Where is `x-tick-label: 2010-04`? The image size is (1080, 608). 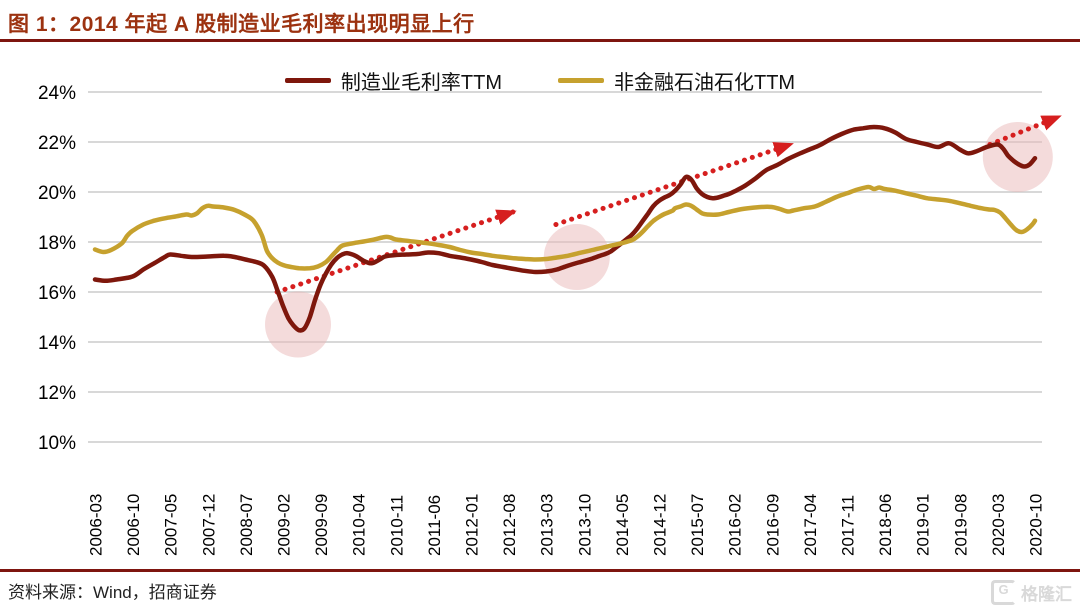 x-tick-label: 2010-04 is located at coordinates (359, 525).